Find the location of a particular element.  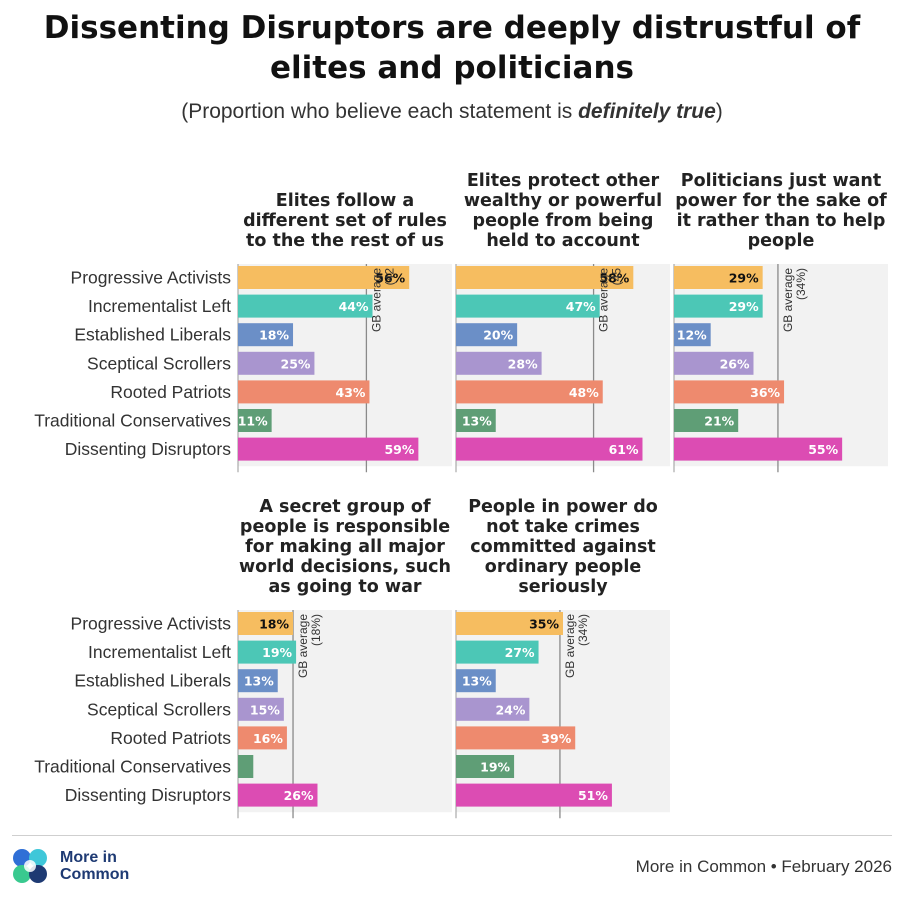

panel-title-line: ordinary people is located at coordinates (563, 567).